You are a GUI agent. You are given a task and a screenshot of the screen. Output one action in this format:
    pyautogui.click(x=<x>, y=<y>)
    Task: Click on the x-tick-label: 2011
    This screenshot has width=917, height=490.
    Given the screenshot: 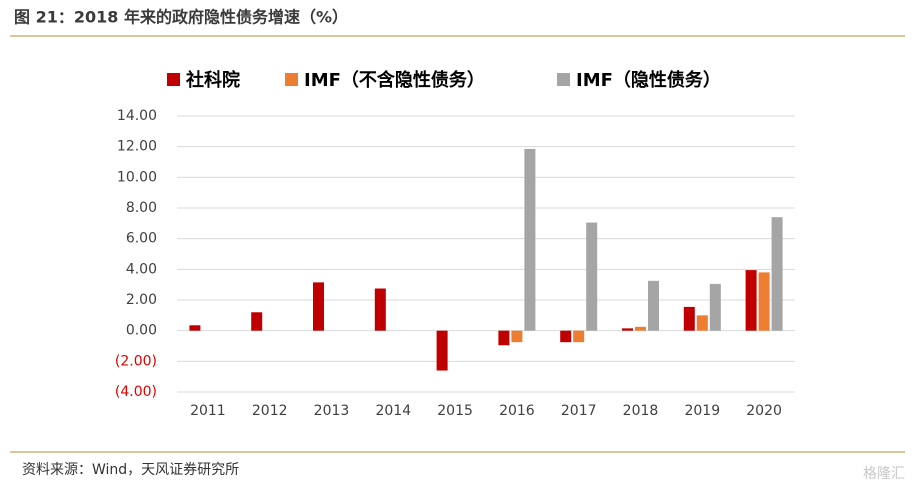 What is the action you would take?
    pyautogui.click(x=208, y=411)
    